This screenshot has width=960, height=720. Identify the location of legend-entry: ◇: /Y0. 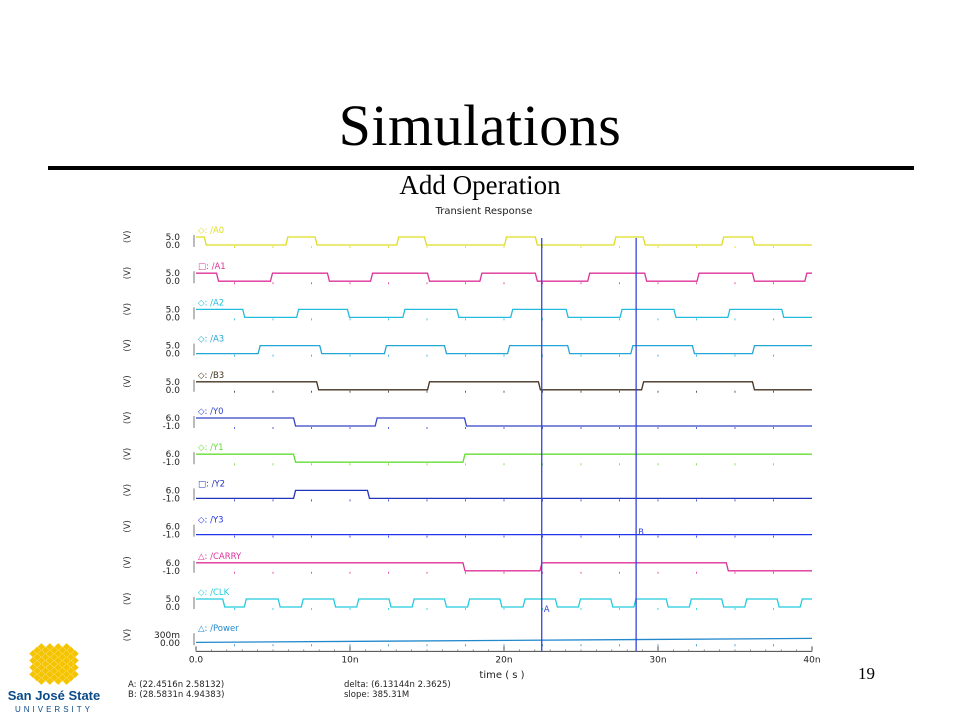
(211, 412).